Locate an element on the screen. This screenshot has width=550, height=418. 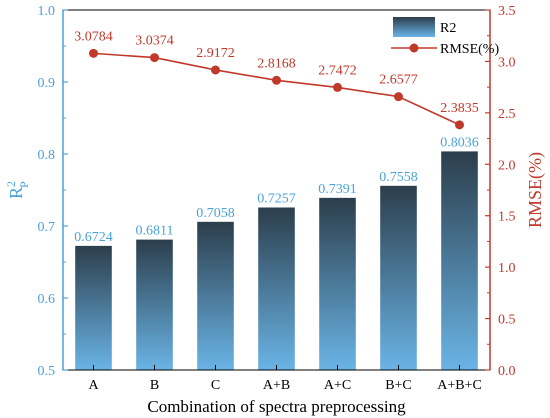
bar-label-A: 0.6724 is located at coordinates (93, 237).